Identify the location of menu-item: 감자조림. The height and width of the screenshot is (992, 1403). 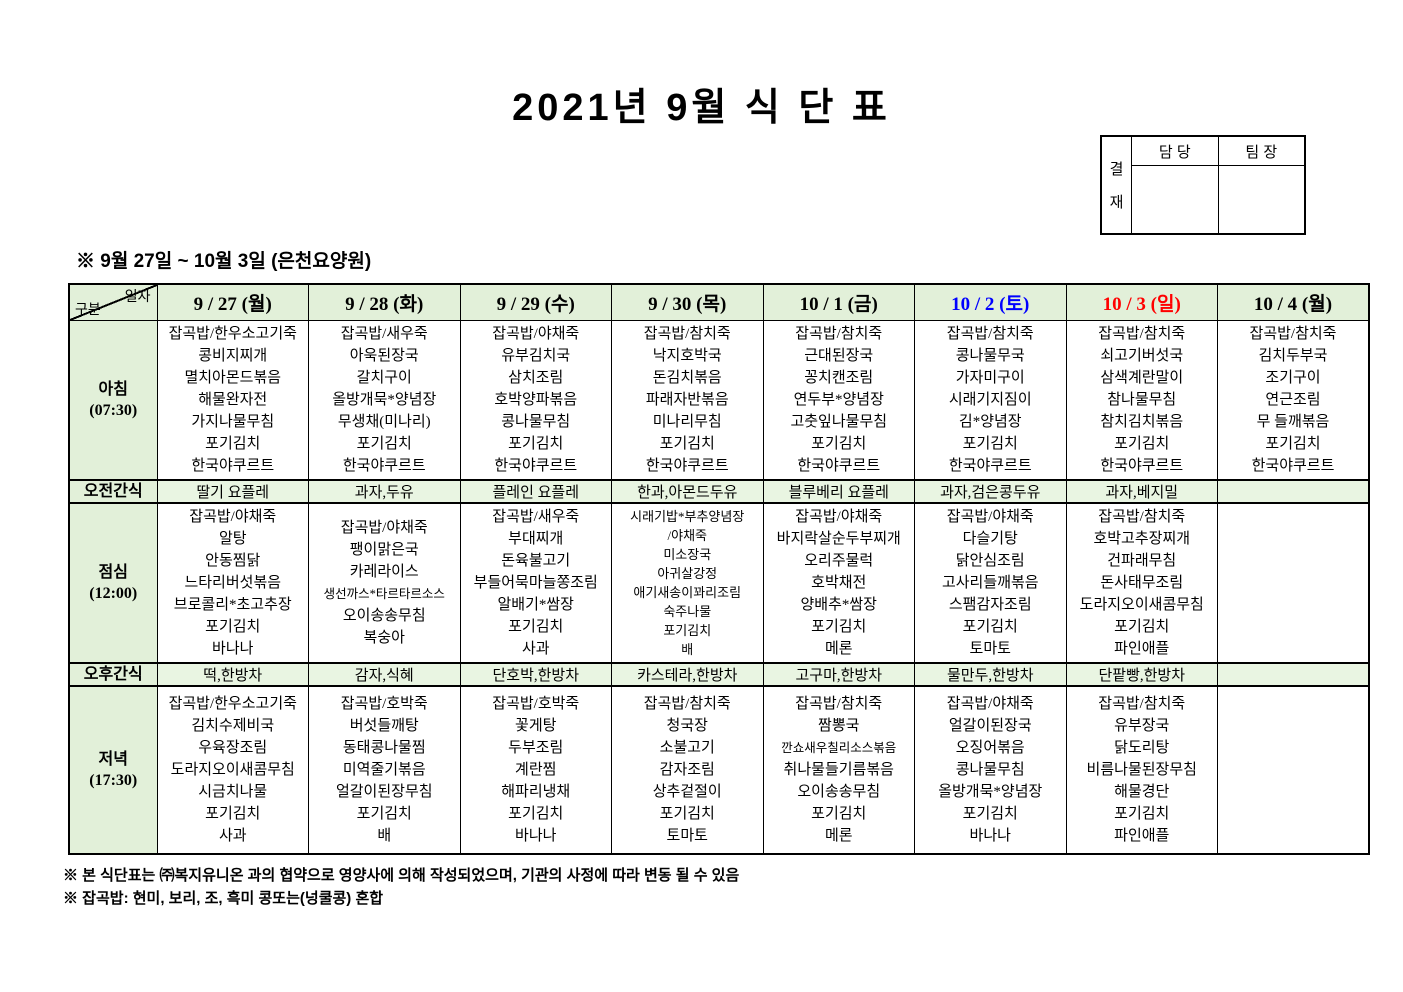
(687, 769).